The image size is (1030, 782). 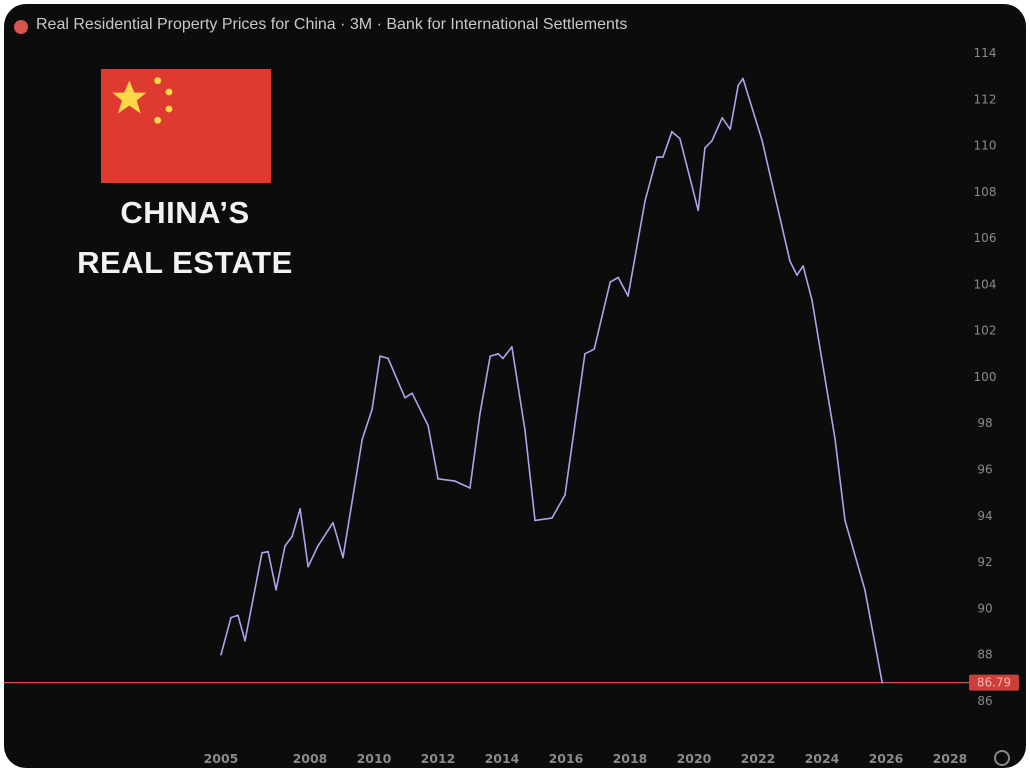 I want to click on x-tick-label: 2026, so click(x=886, y=758).